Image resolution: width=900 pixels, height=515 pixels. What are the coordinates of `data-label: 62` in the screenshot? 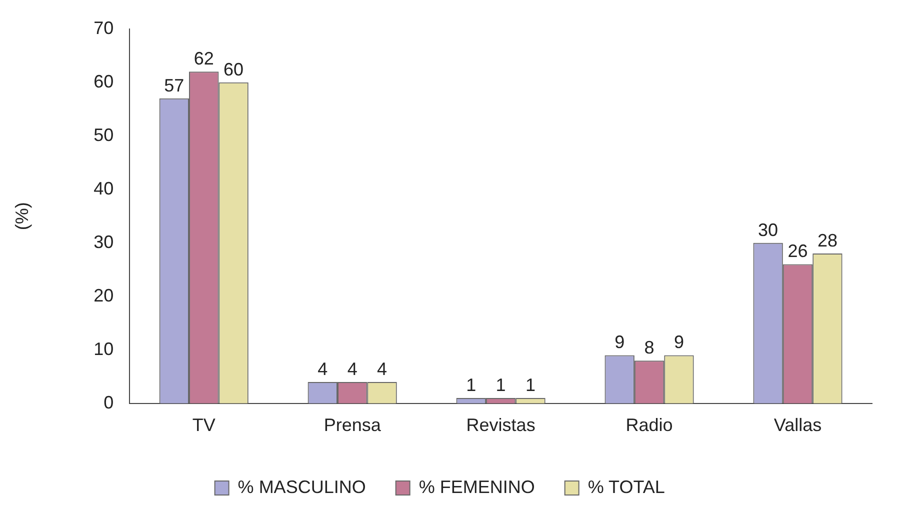 It's located at (204, 58).